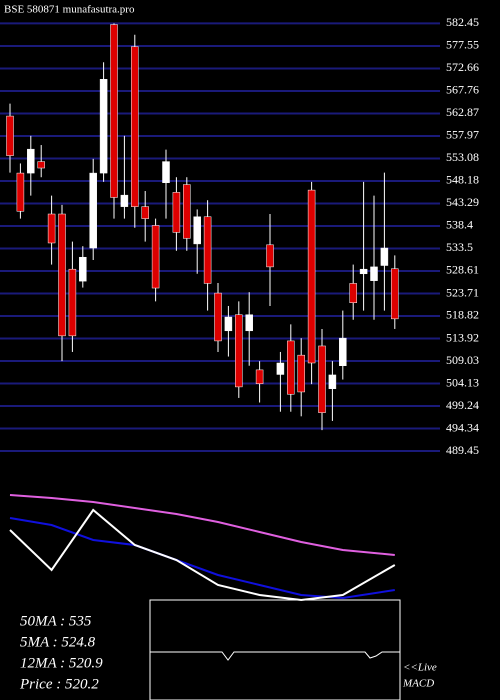 This screenshot has height=700, width=500. What do you see at coordinates (462, 337) in the screenshot?
I see `y-tick-label: 513.92` at bounding box center [462, 337].